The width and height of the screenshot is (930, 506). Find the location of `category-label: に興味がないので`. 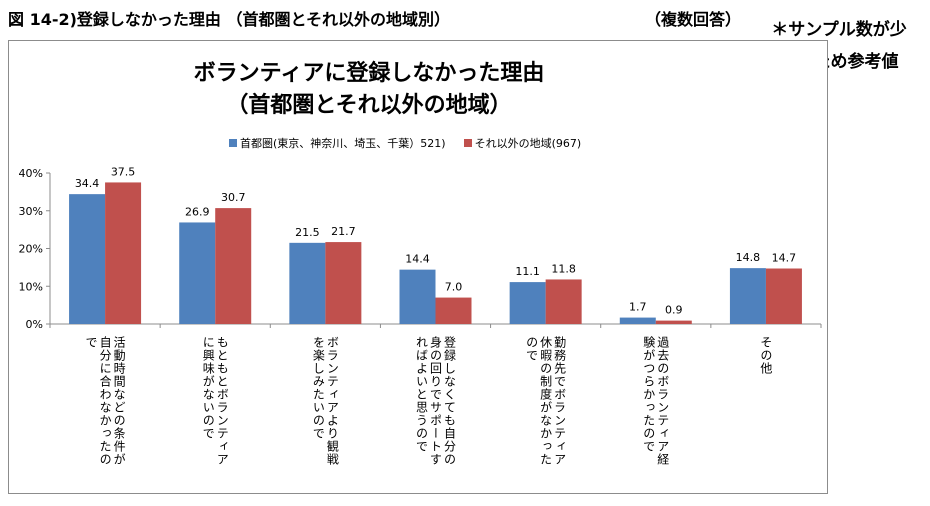

category-label: に興味がないので is located at coordinates (208, 388).